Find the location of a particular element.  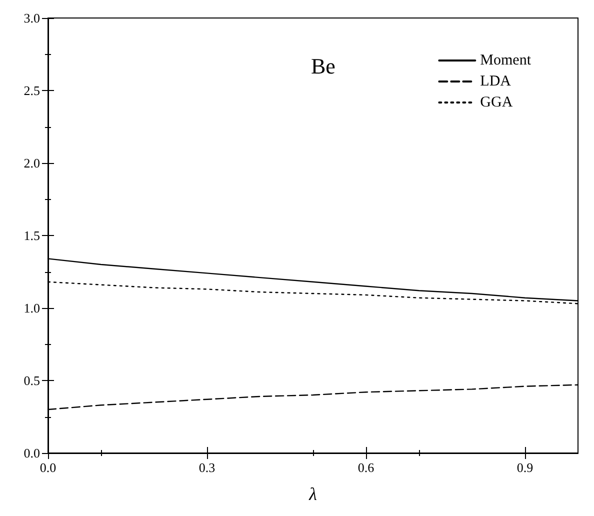

x-tick-label: 0.6 is located at coordinates (366, 467).